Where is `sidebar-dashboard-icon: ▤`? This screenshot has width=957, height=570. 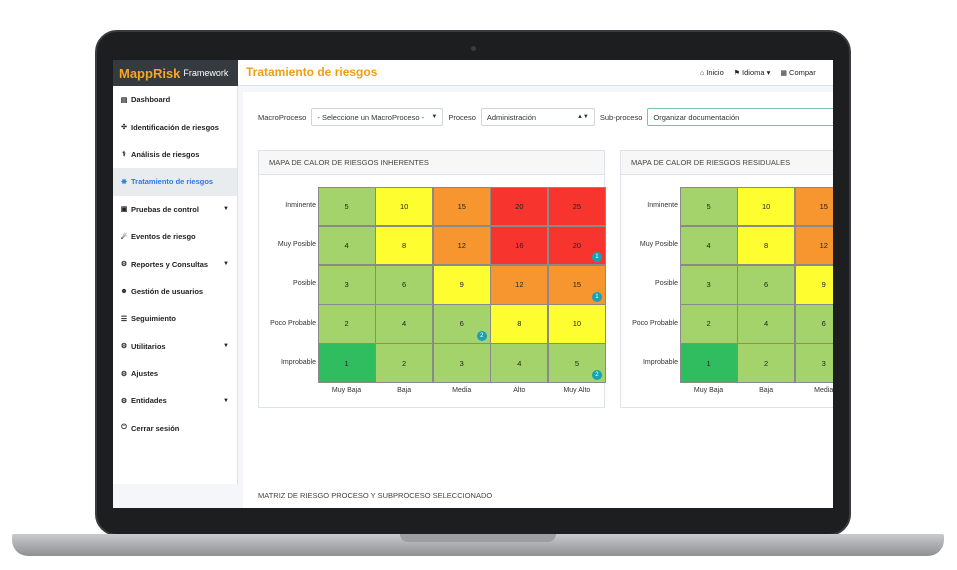
sidebar-dashboard-icon: ▤ is located at coordinates (124, 100).